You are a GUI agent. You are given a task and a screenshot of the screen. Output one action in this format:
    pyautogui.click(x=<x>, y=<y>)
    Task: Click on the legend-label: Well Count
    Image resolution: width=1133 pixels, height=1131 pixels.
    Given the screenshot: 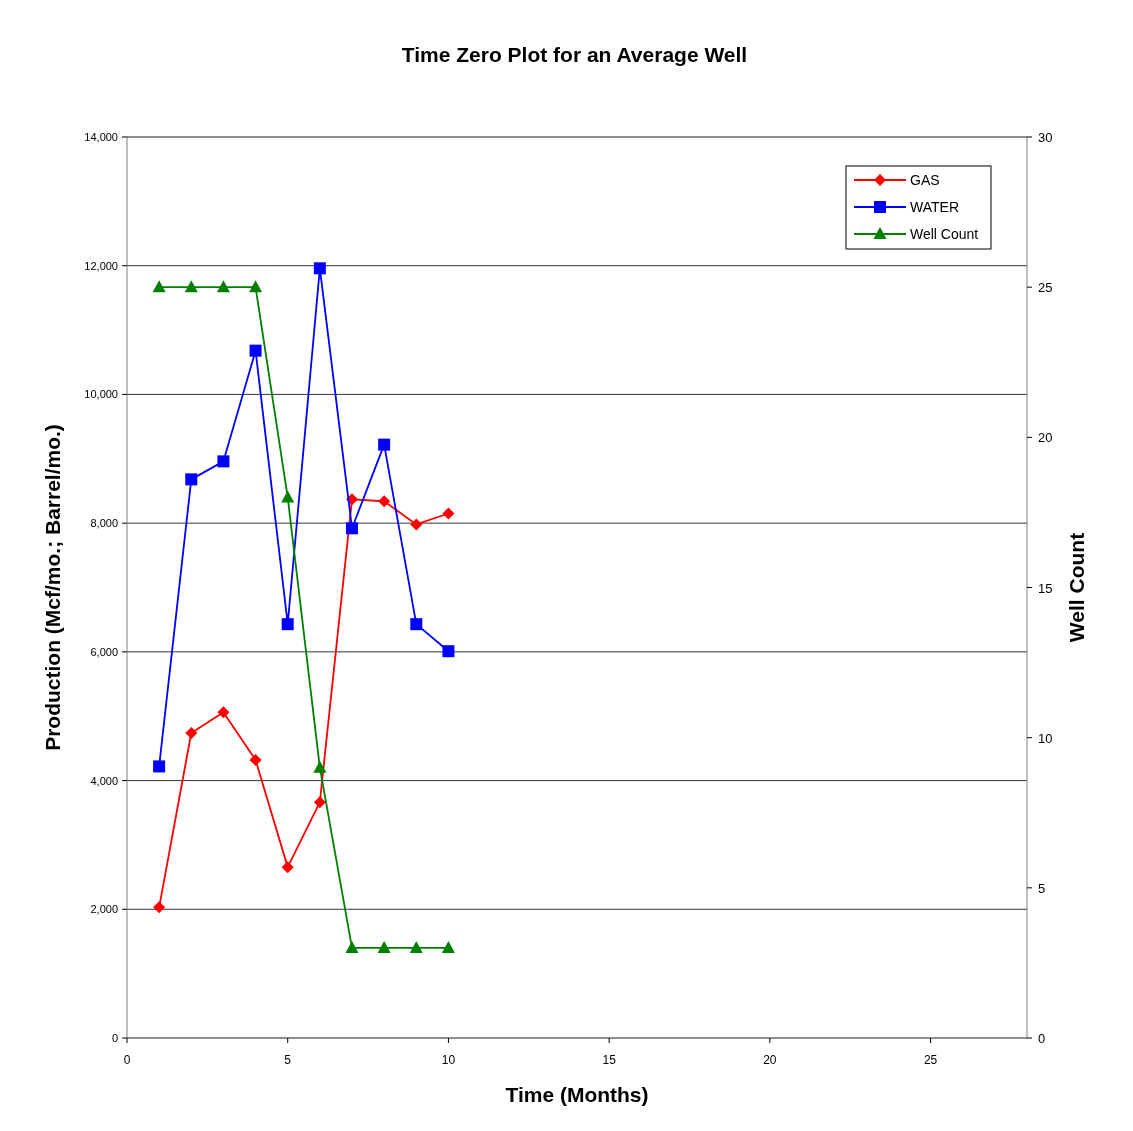 What is the action you would take?
    pyautogui.click(x=944, y=234)
    